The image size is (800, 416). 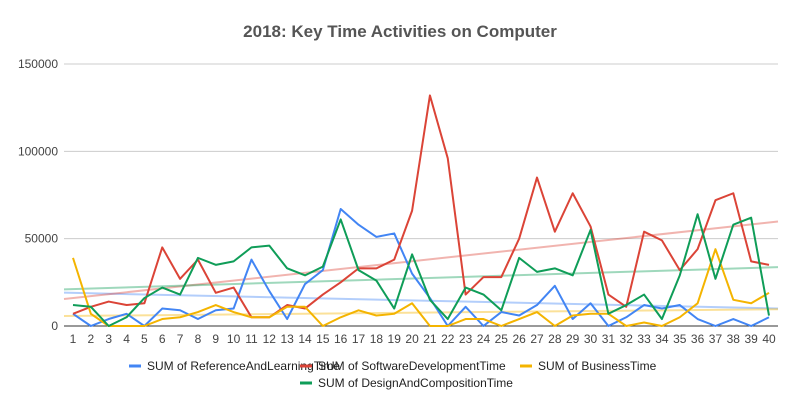 What do you see at coordinates (270, 339) in the screenshot?
I see `x-tick-label: 12` at bounding box center [270, 339].